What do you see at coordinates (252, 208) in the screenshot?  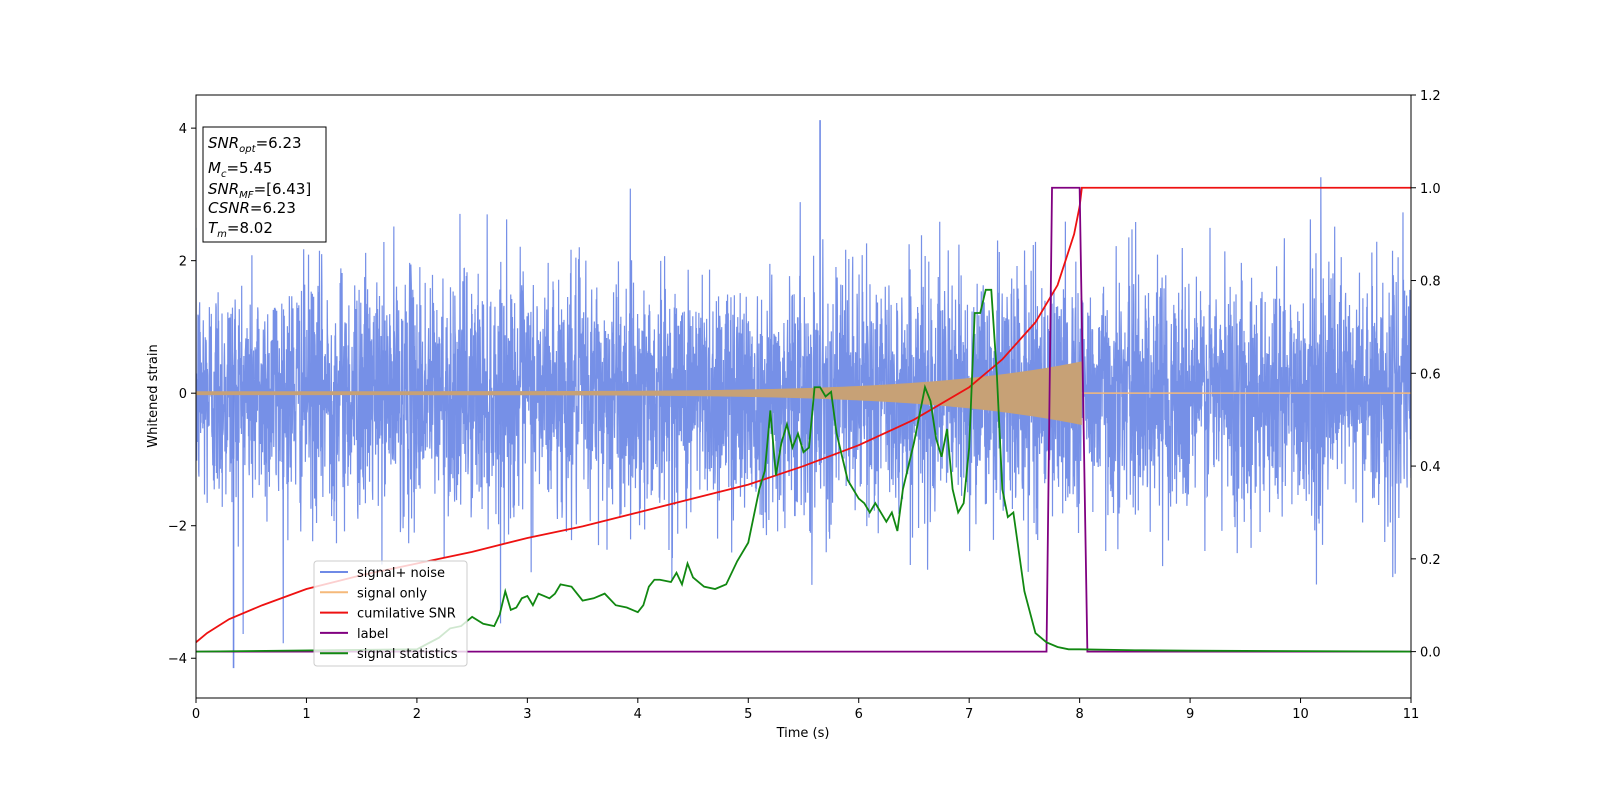 I see `info-csnr: CSNR=6.23` at bounding box center [252, 208].